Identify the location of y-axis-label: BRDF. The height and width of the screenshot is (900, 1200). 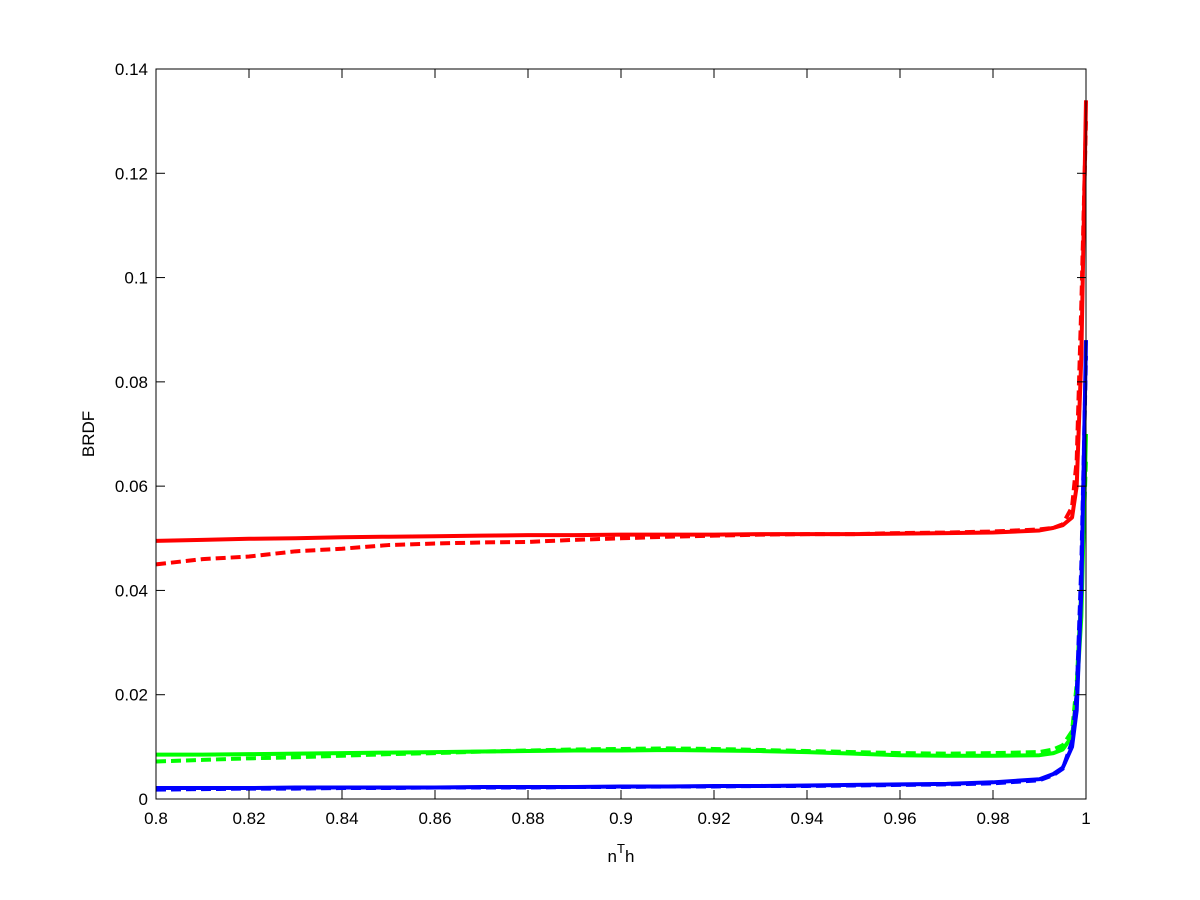
(88, 434).